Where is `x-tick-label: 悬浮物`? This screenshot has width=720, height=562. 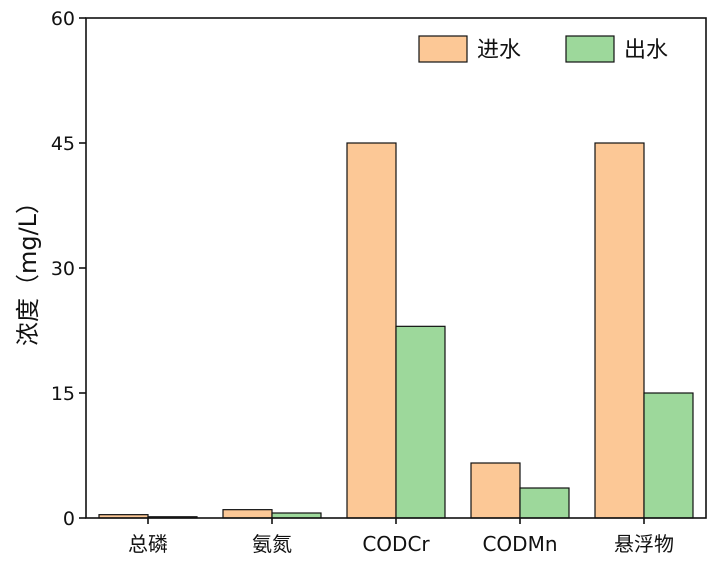 x-tick-label: 悬浮物 is located at coordinates (644, 544).